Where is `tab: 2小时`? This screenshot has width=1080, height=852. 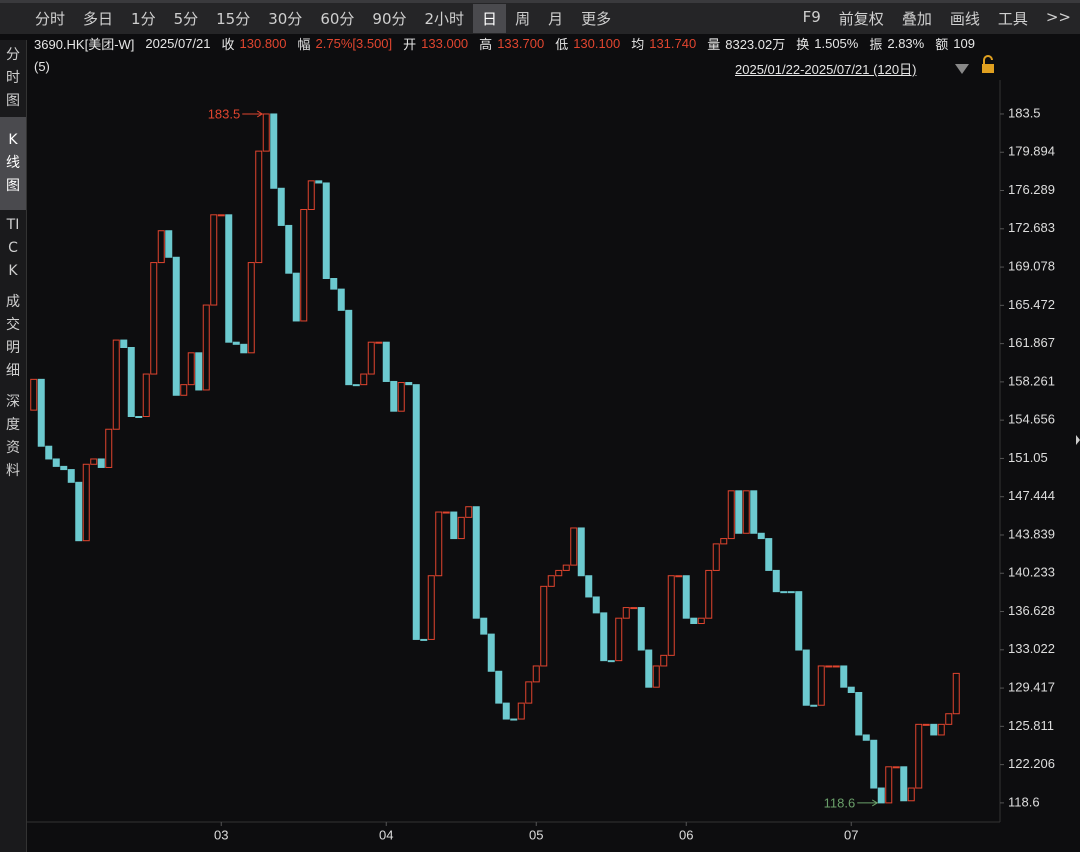 tab: 2小时 is located at coordinates (444, 19).